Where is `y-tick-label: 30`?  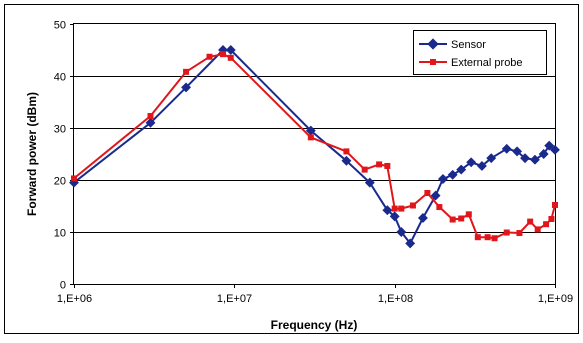
y-tick-label: 30 is located at coordinates (60, 130).